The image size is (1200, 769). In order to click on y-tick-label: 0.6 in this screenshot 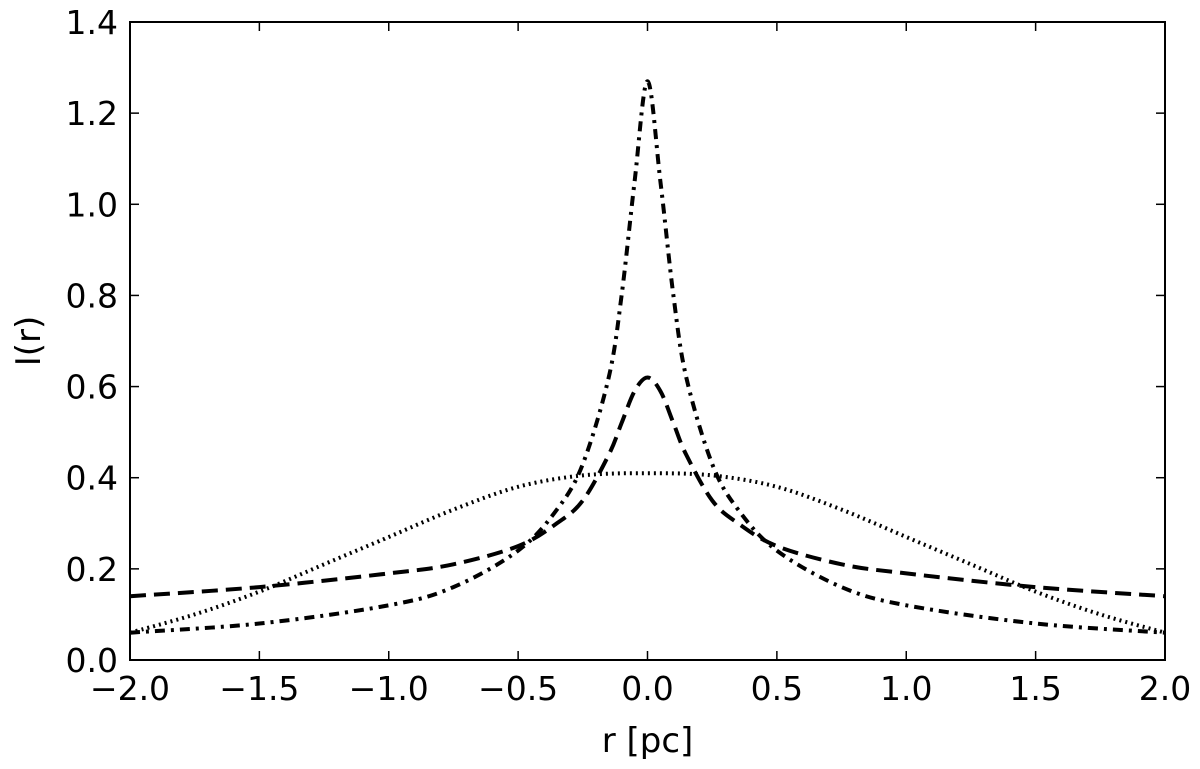, I will do `click(92, 387)`.